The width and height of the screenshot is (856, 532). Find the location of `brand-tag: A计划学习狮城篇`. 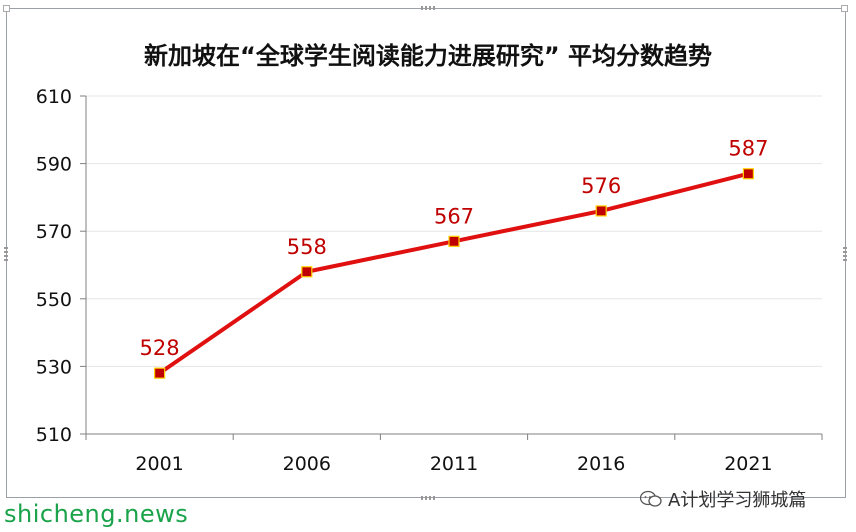

brand-tag: A计划学习狮城篇 is located at coordinates (723, 499).